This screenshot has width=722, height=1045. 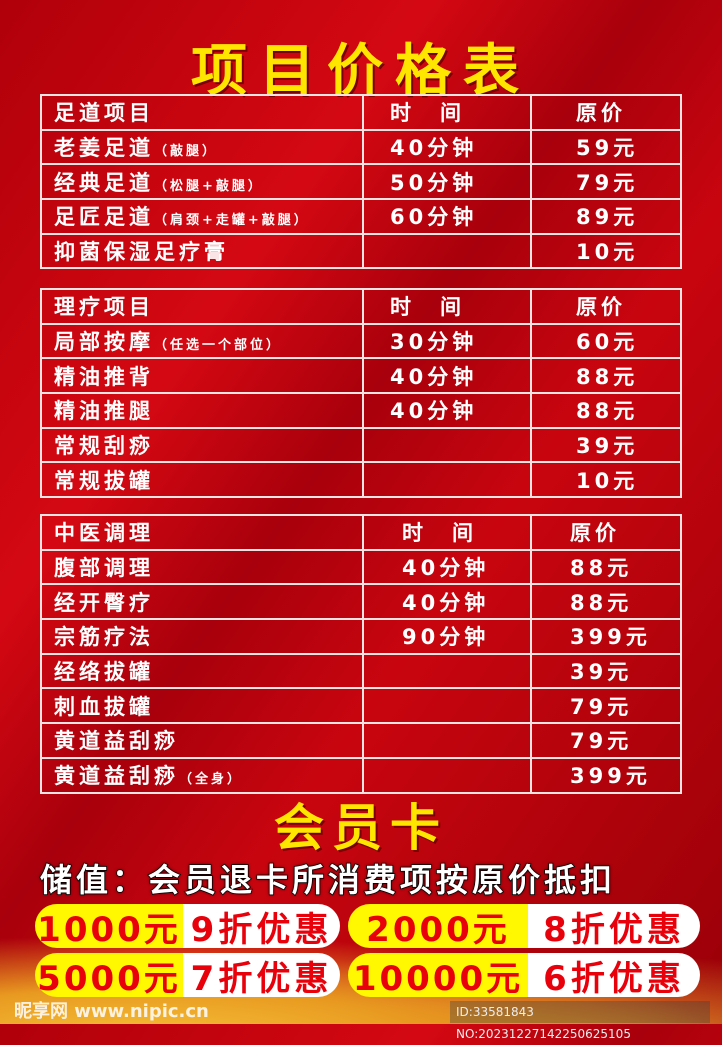 What do you see at coordinates (202, 112) in the screenshot?
I see `header-cell: 足道项目` at bounding box center [202, 112].